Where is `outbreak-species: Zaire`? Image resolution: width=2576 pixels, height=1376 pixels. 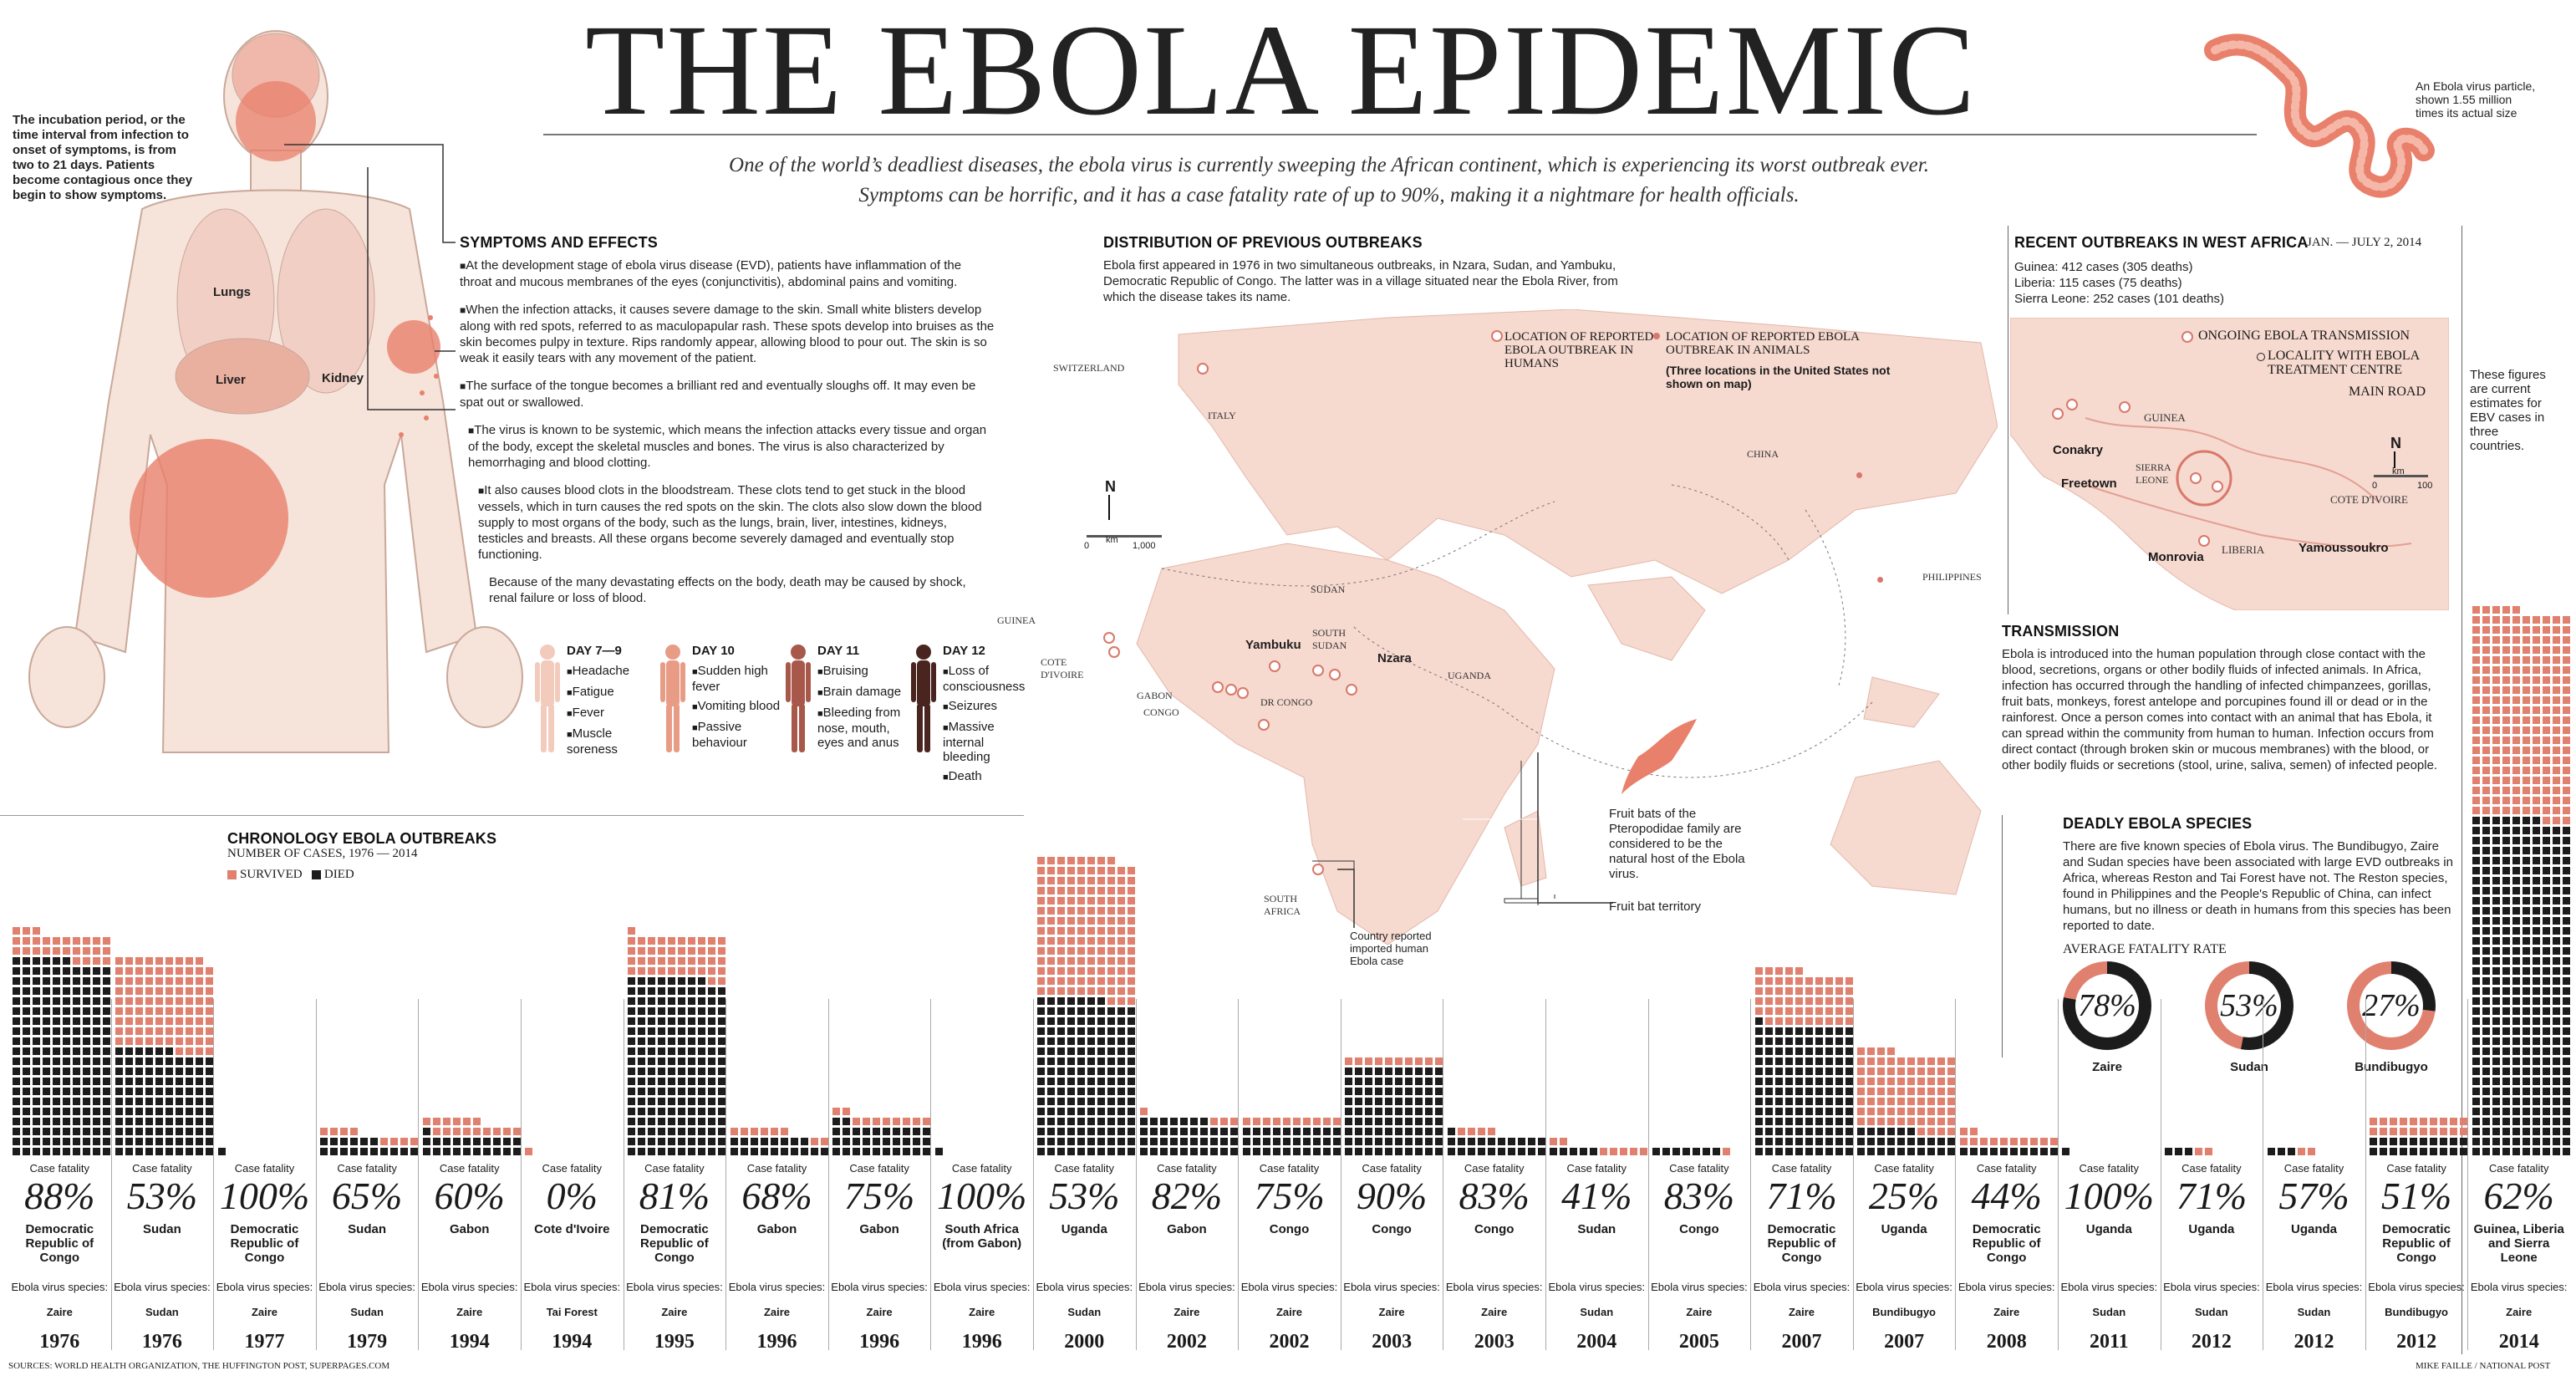 outbreak-species: Zaire is located at coordinates (982, 1312).